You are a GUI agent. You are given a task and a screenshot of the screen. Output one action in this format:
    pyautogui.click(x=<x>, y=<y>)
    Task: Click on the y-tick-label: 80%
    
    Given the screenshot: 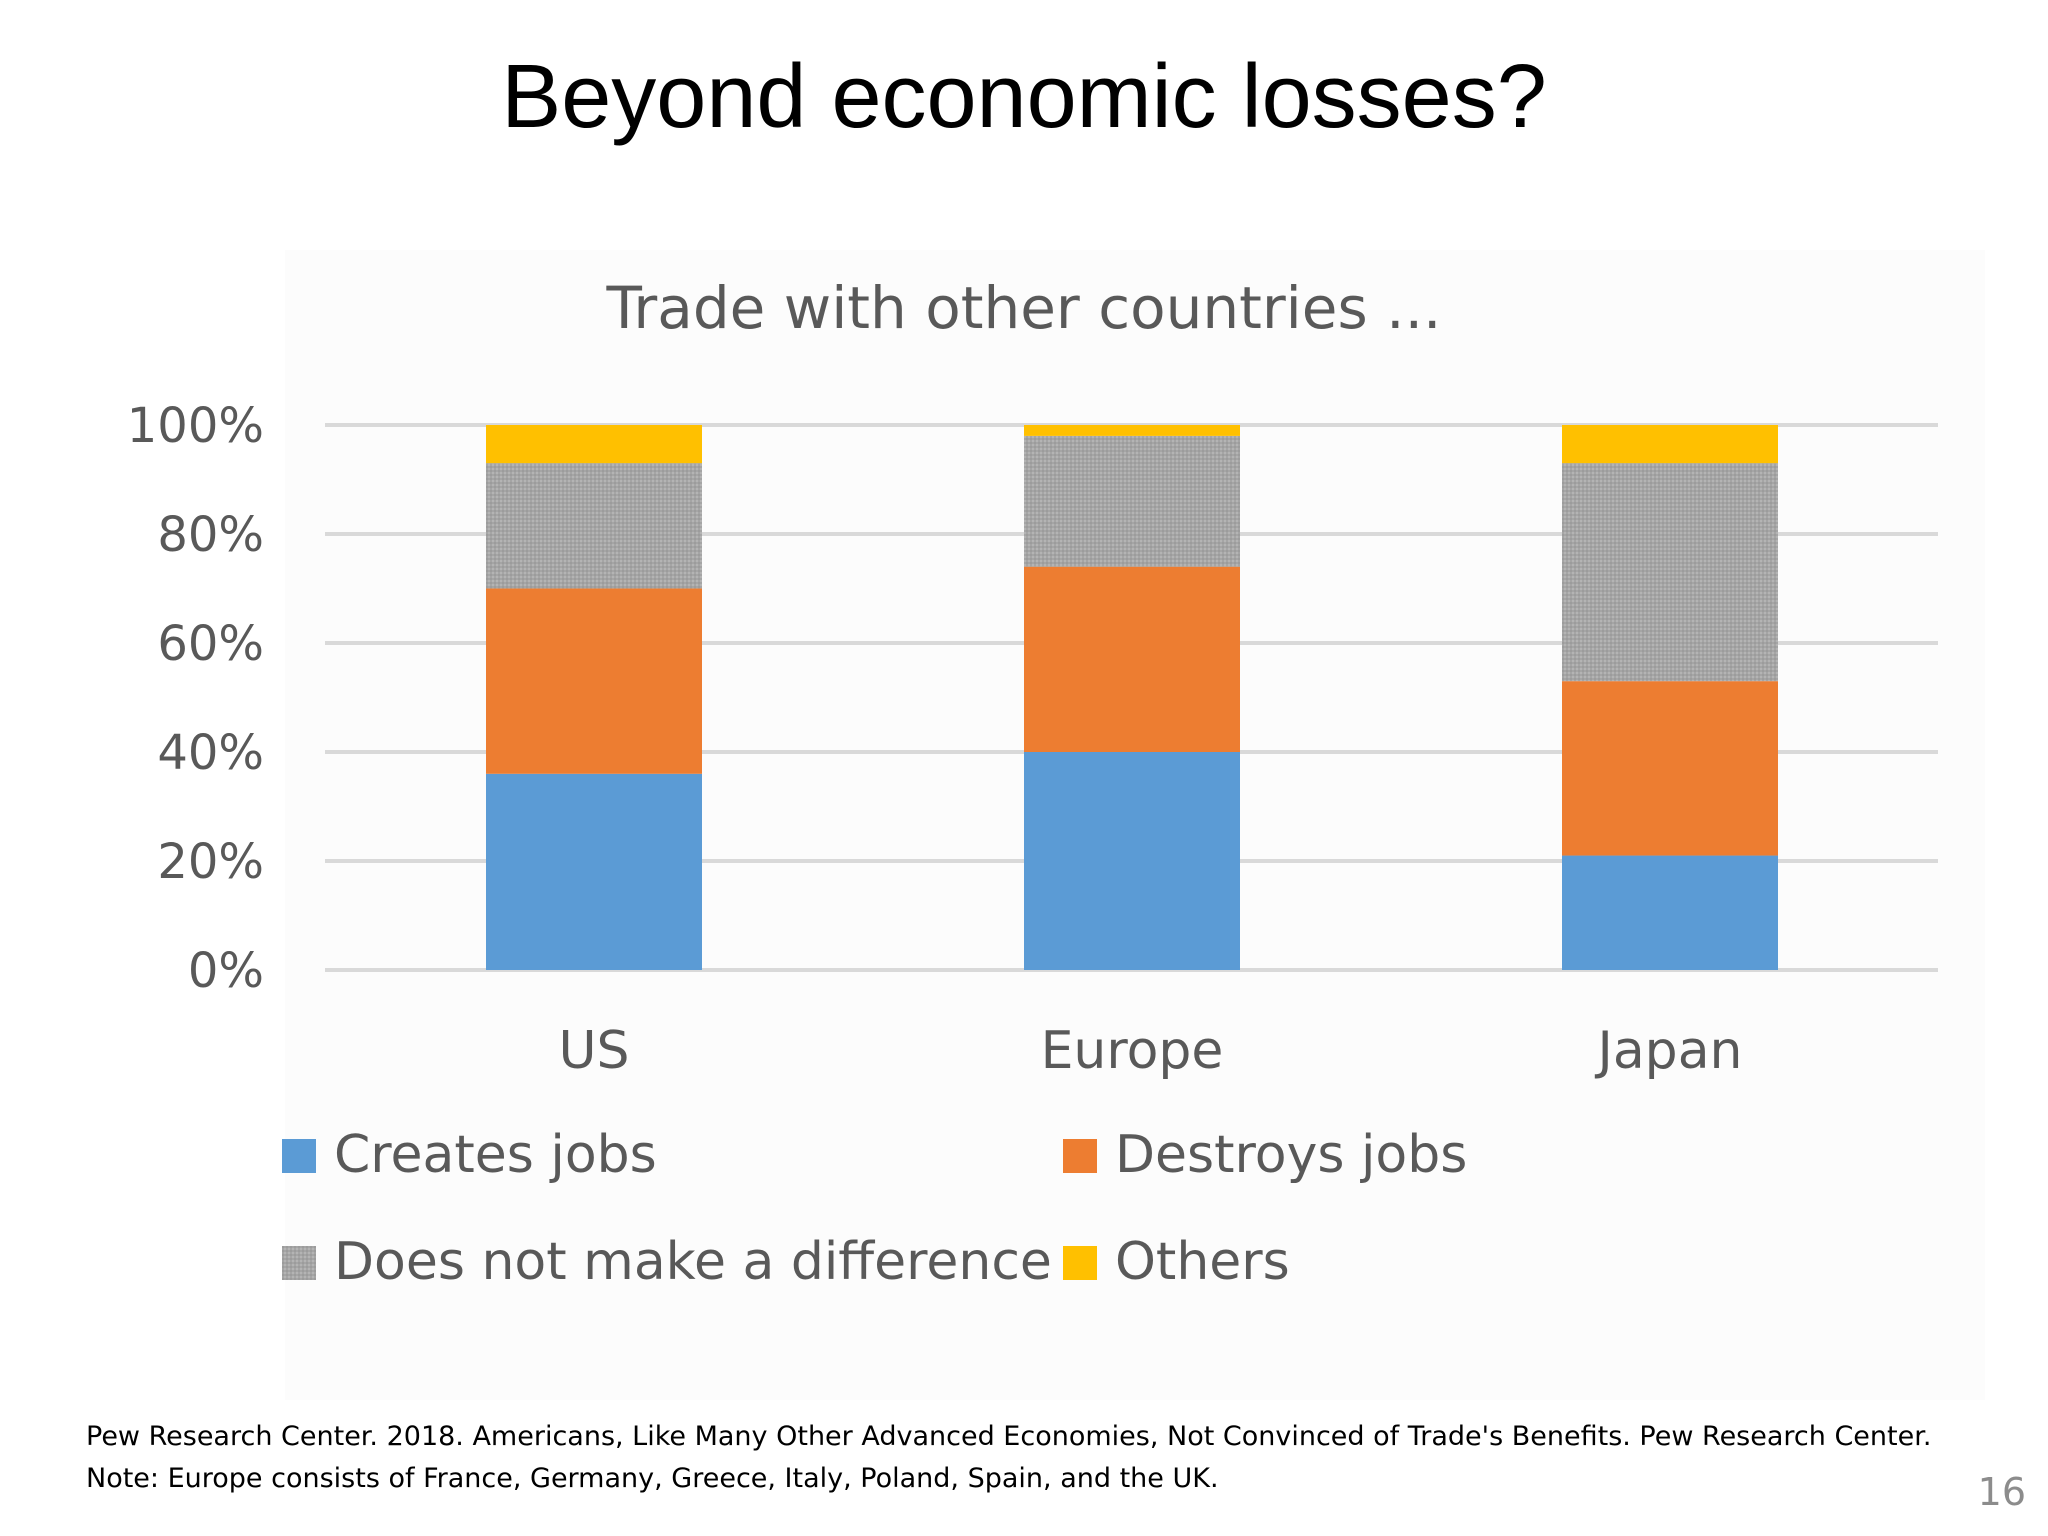 What is the action you would take?
    pyautogui.click(x=210, y=535)
    